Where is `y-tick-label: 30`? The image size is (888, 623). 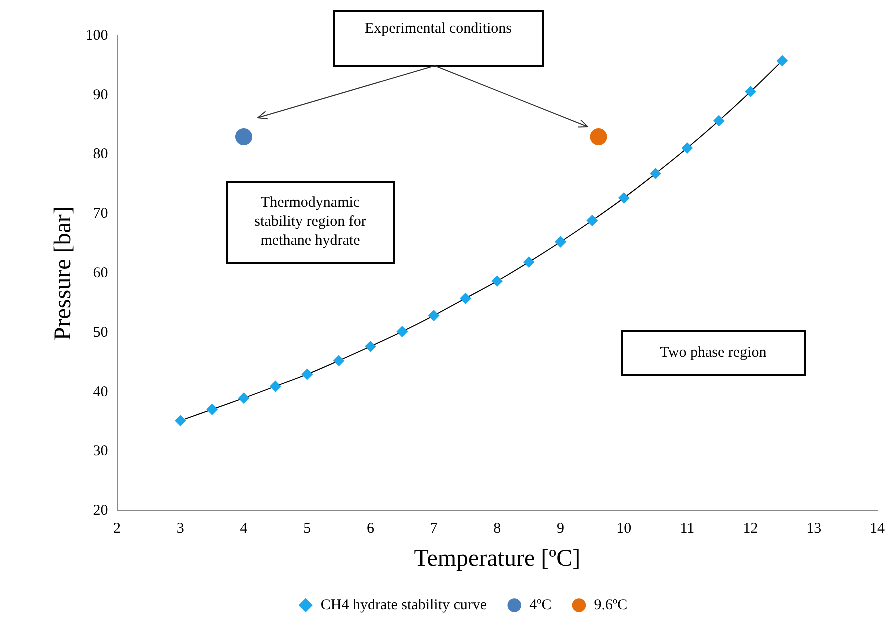
y-tick-label: 30 is located at coordinates (100, 452).